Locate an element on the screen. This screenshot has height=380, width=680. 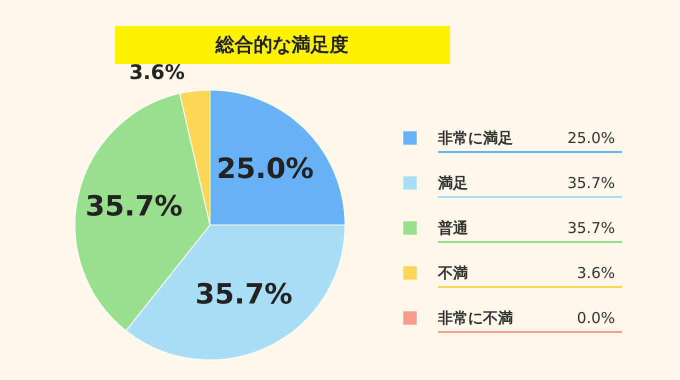
legend-label: 普通 is located at coordinates (453, 228).